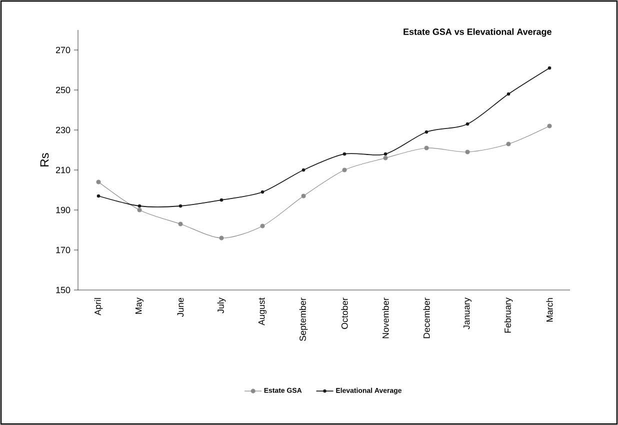 Image resolution: width=618 pixels, height=425 pixels. I want to click on chart-title: Estate GSA vs Elevational Average, so click(478, 32).